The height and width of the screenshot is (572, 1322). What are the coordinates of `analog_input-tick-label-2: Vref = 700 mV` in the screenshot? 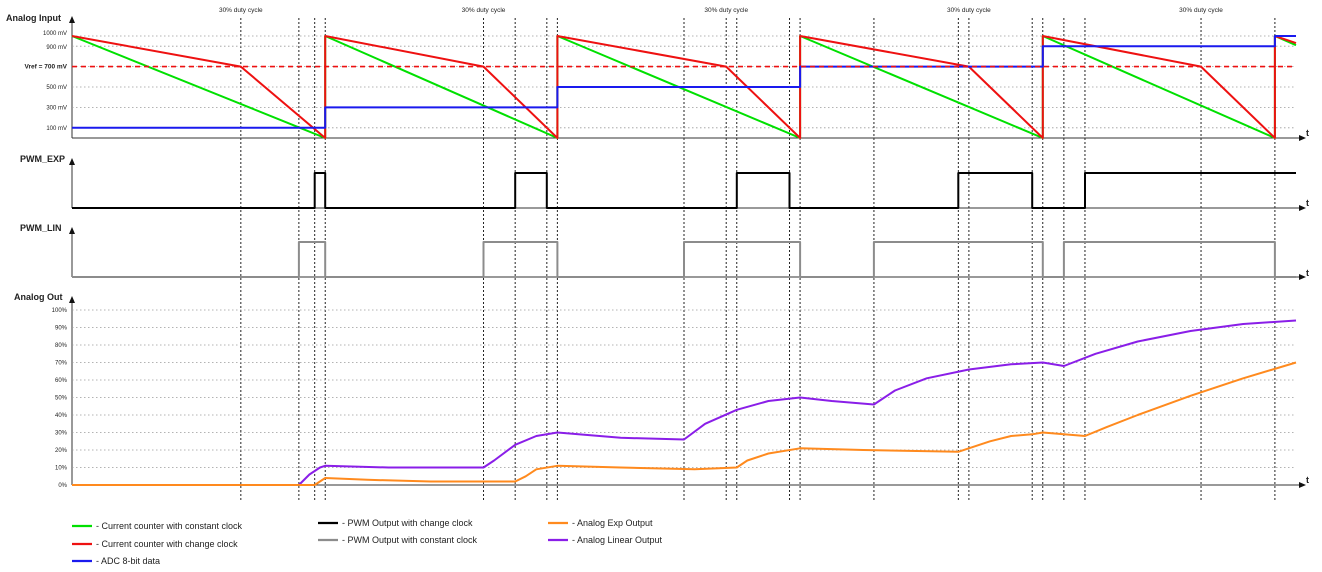 It's located at (46, 67).